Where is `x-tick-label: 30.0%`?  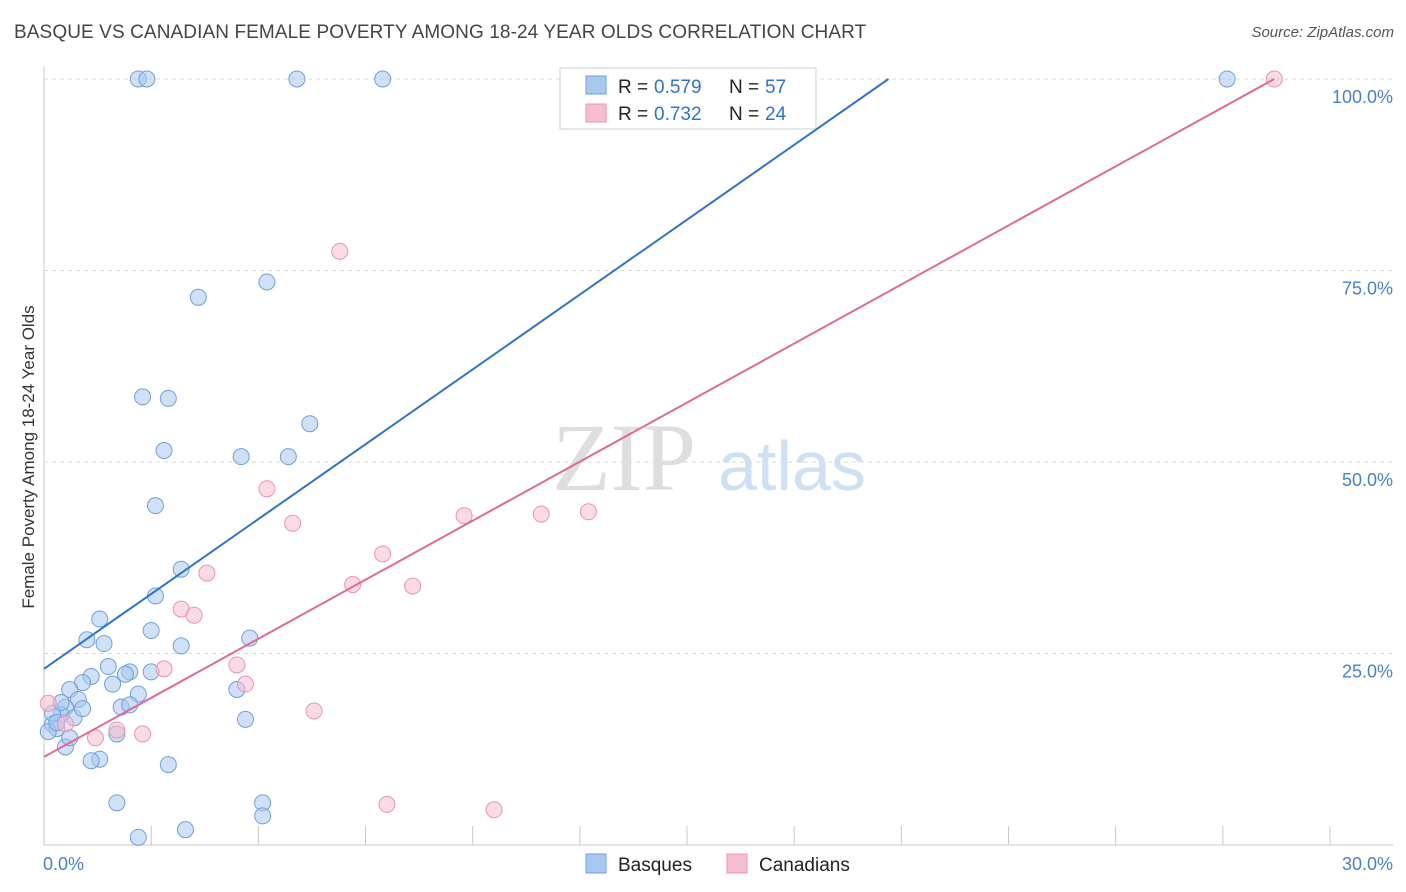
x-tick-label: 30.0% is located at coordinates (1367, 864).